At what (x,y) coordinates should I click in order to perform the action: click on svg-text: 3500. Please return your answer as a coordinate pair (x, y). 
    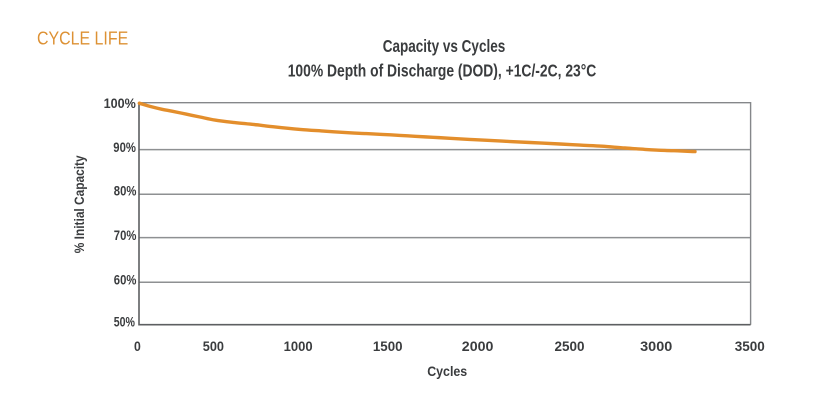
    Looking at the image, I should click on (750, 347).